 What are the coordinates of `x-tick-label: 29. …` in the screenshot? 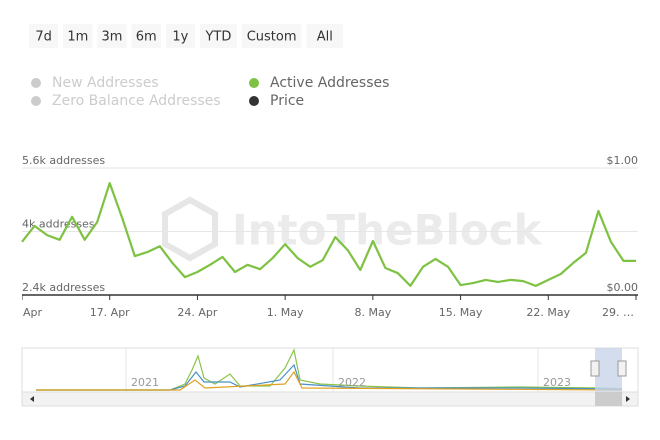 It's located at (618, 312).